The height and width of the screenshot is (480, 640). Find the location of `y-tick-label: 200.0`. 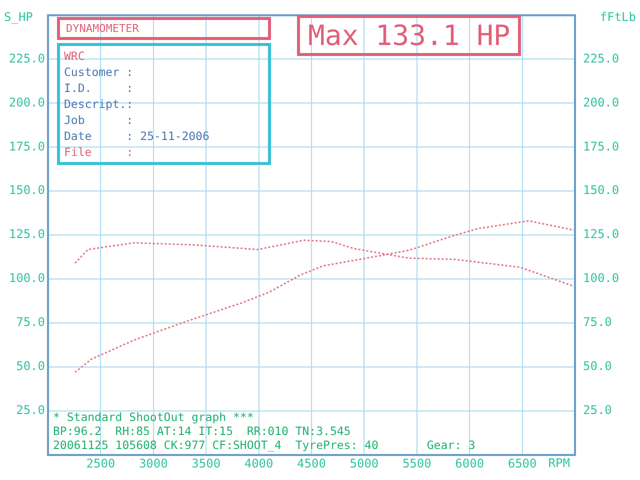

y-tick-label: 200.0 is located at coordinates (26, 102).